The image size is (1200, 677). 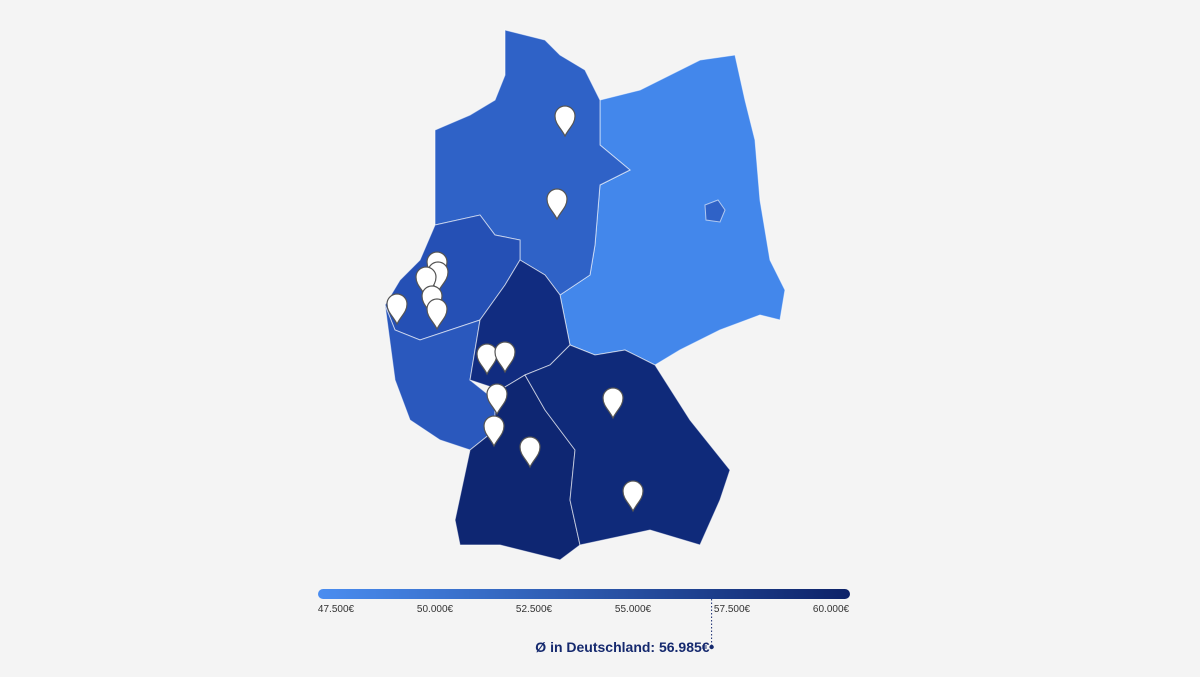 What do you see at coordinates (622, 647) in the screenshot?
I see `average-label: Ø in Deutschland: 56.985€` at bounding box center [622, 647].